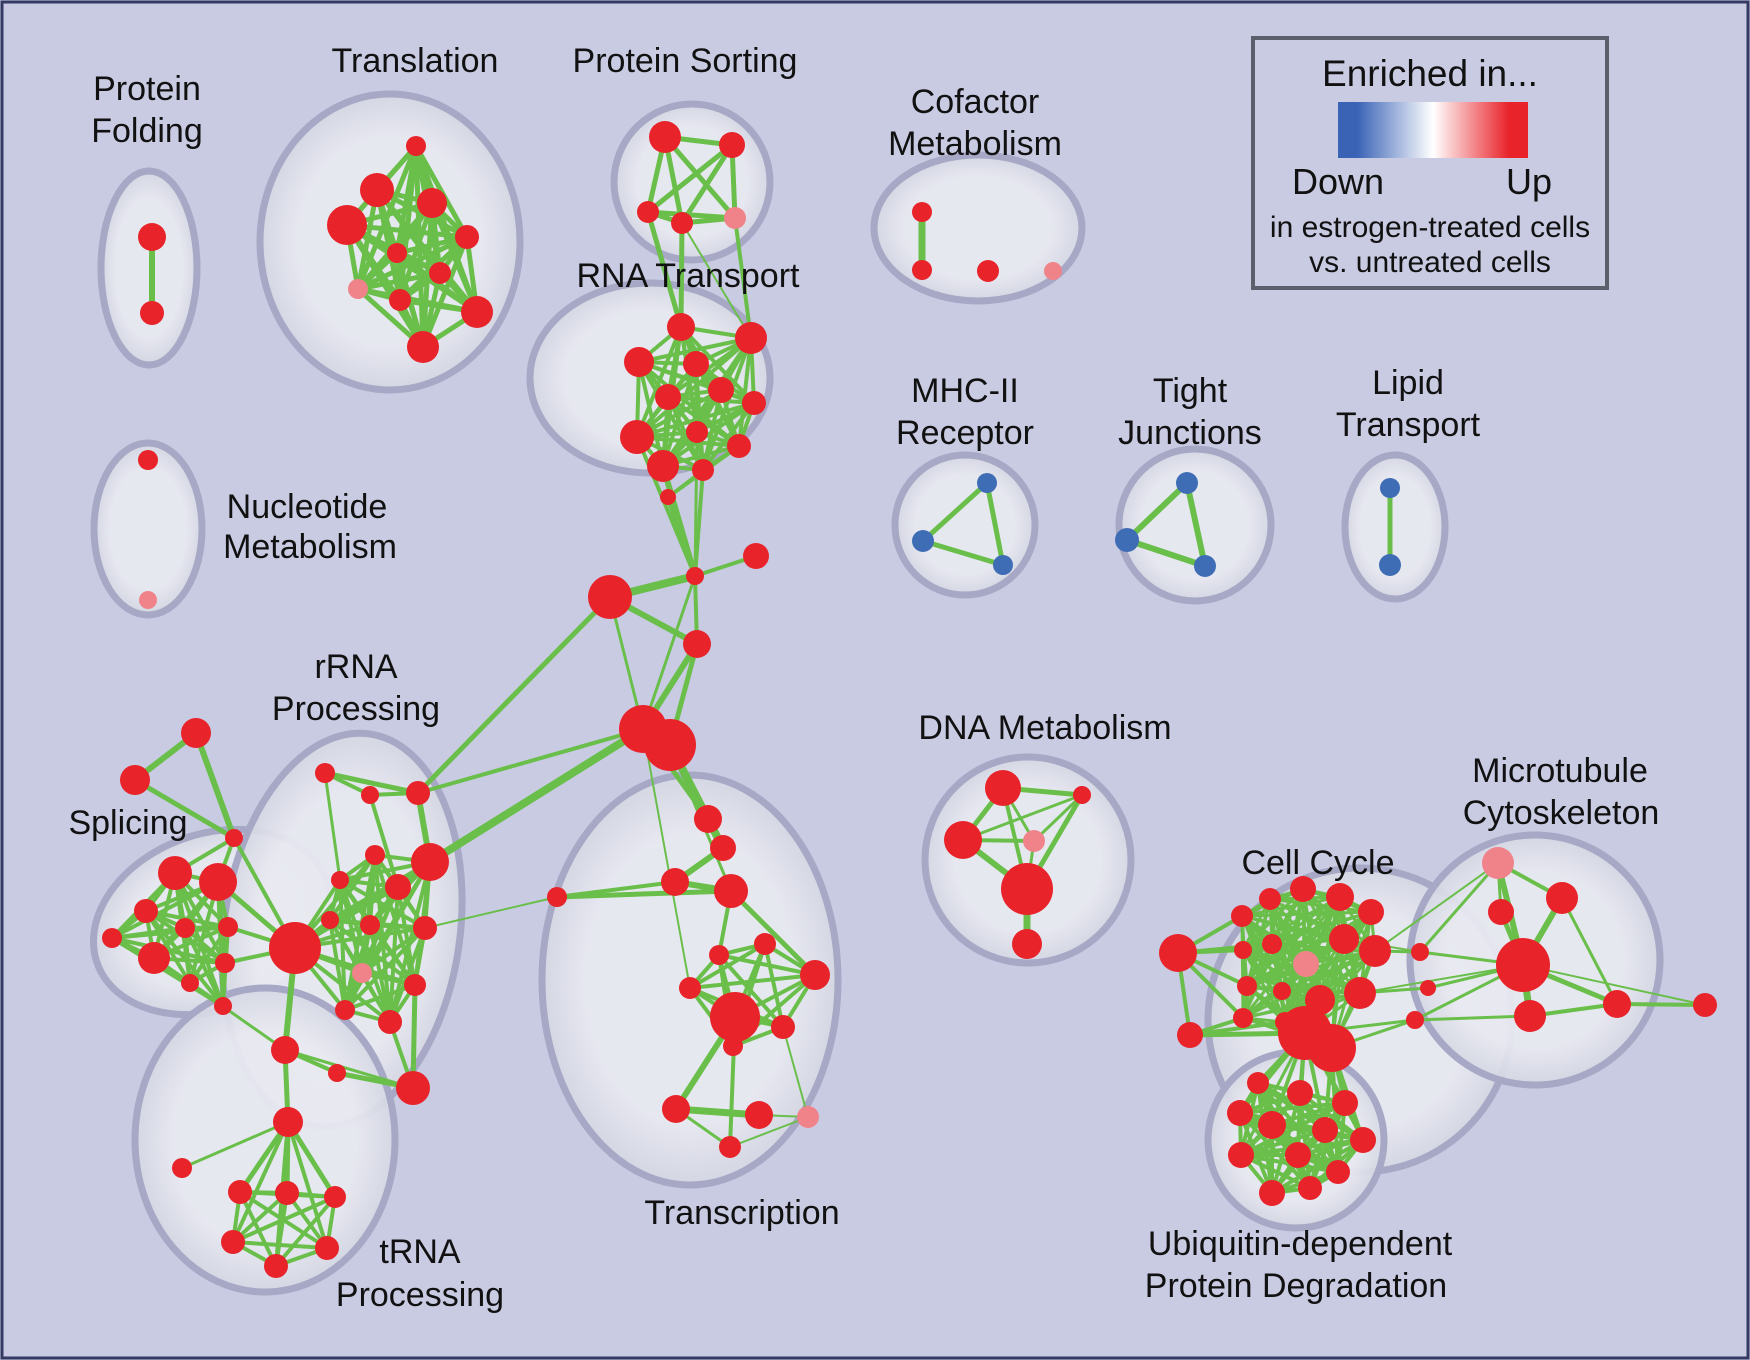 This screenshot has width=1750, height=1360. I want to click on gene-set-node-s6, so click(112, 938).